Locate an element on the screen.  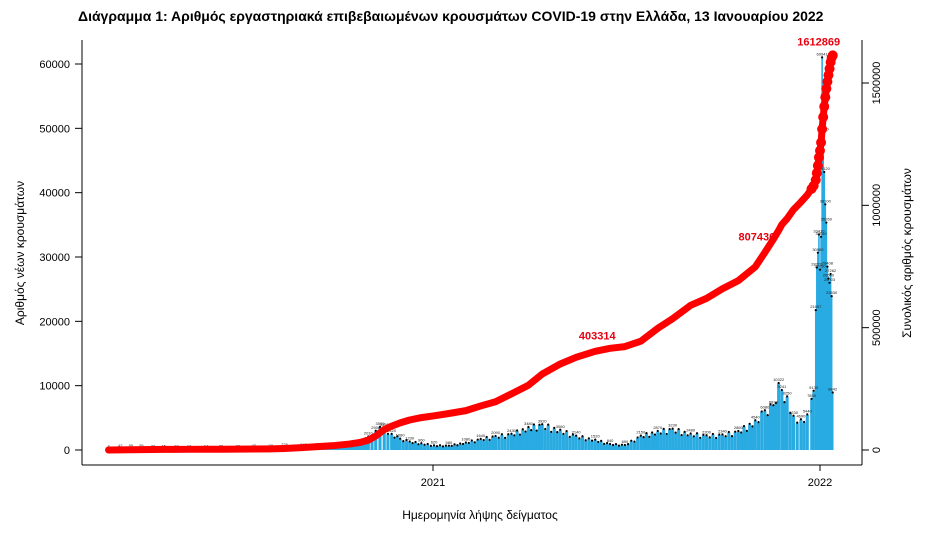
daily-point-label: 620 is located at coordinates (434, 442).